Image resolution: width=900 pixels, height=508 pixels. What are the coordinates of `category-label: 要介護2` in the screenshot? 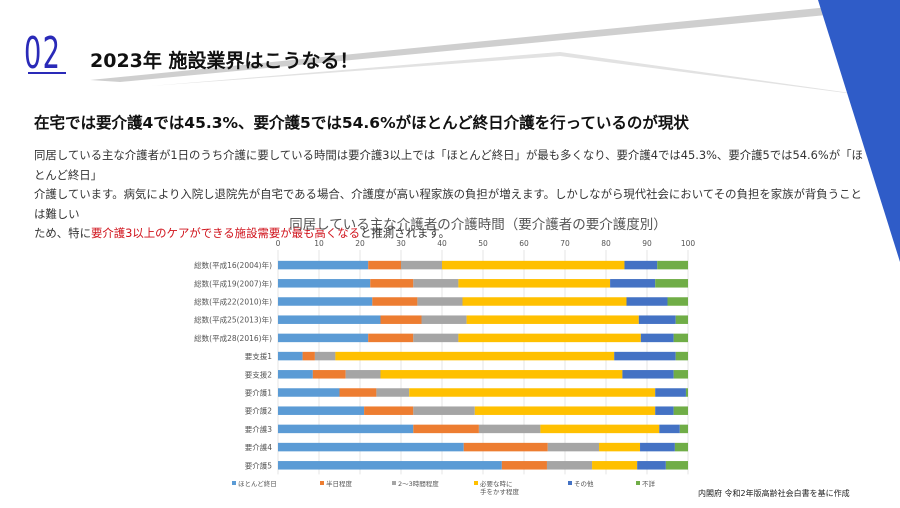 It's located at (258, 411).